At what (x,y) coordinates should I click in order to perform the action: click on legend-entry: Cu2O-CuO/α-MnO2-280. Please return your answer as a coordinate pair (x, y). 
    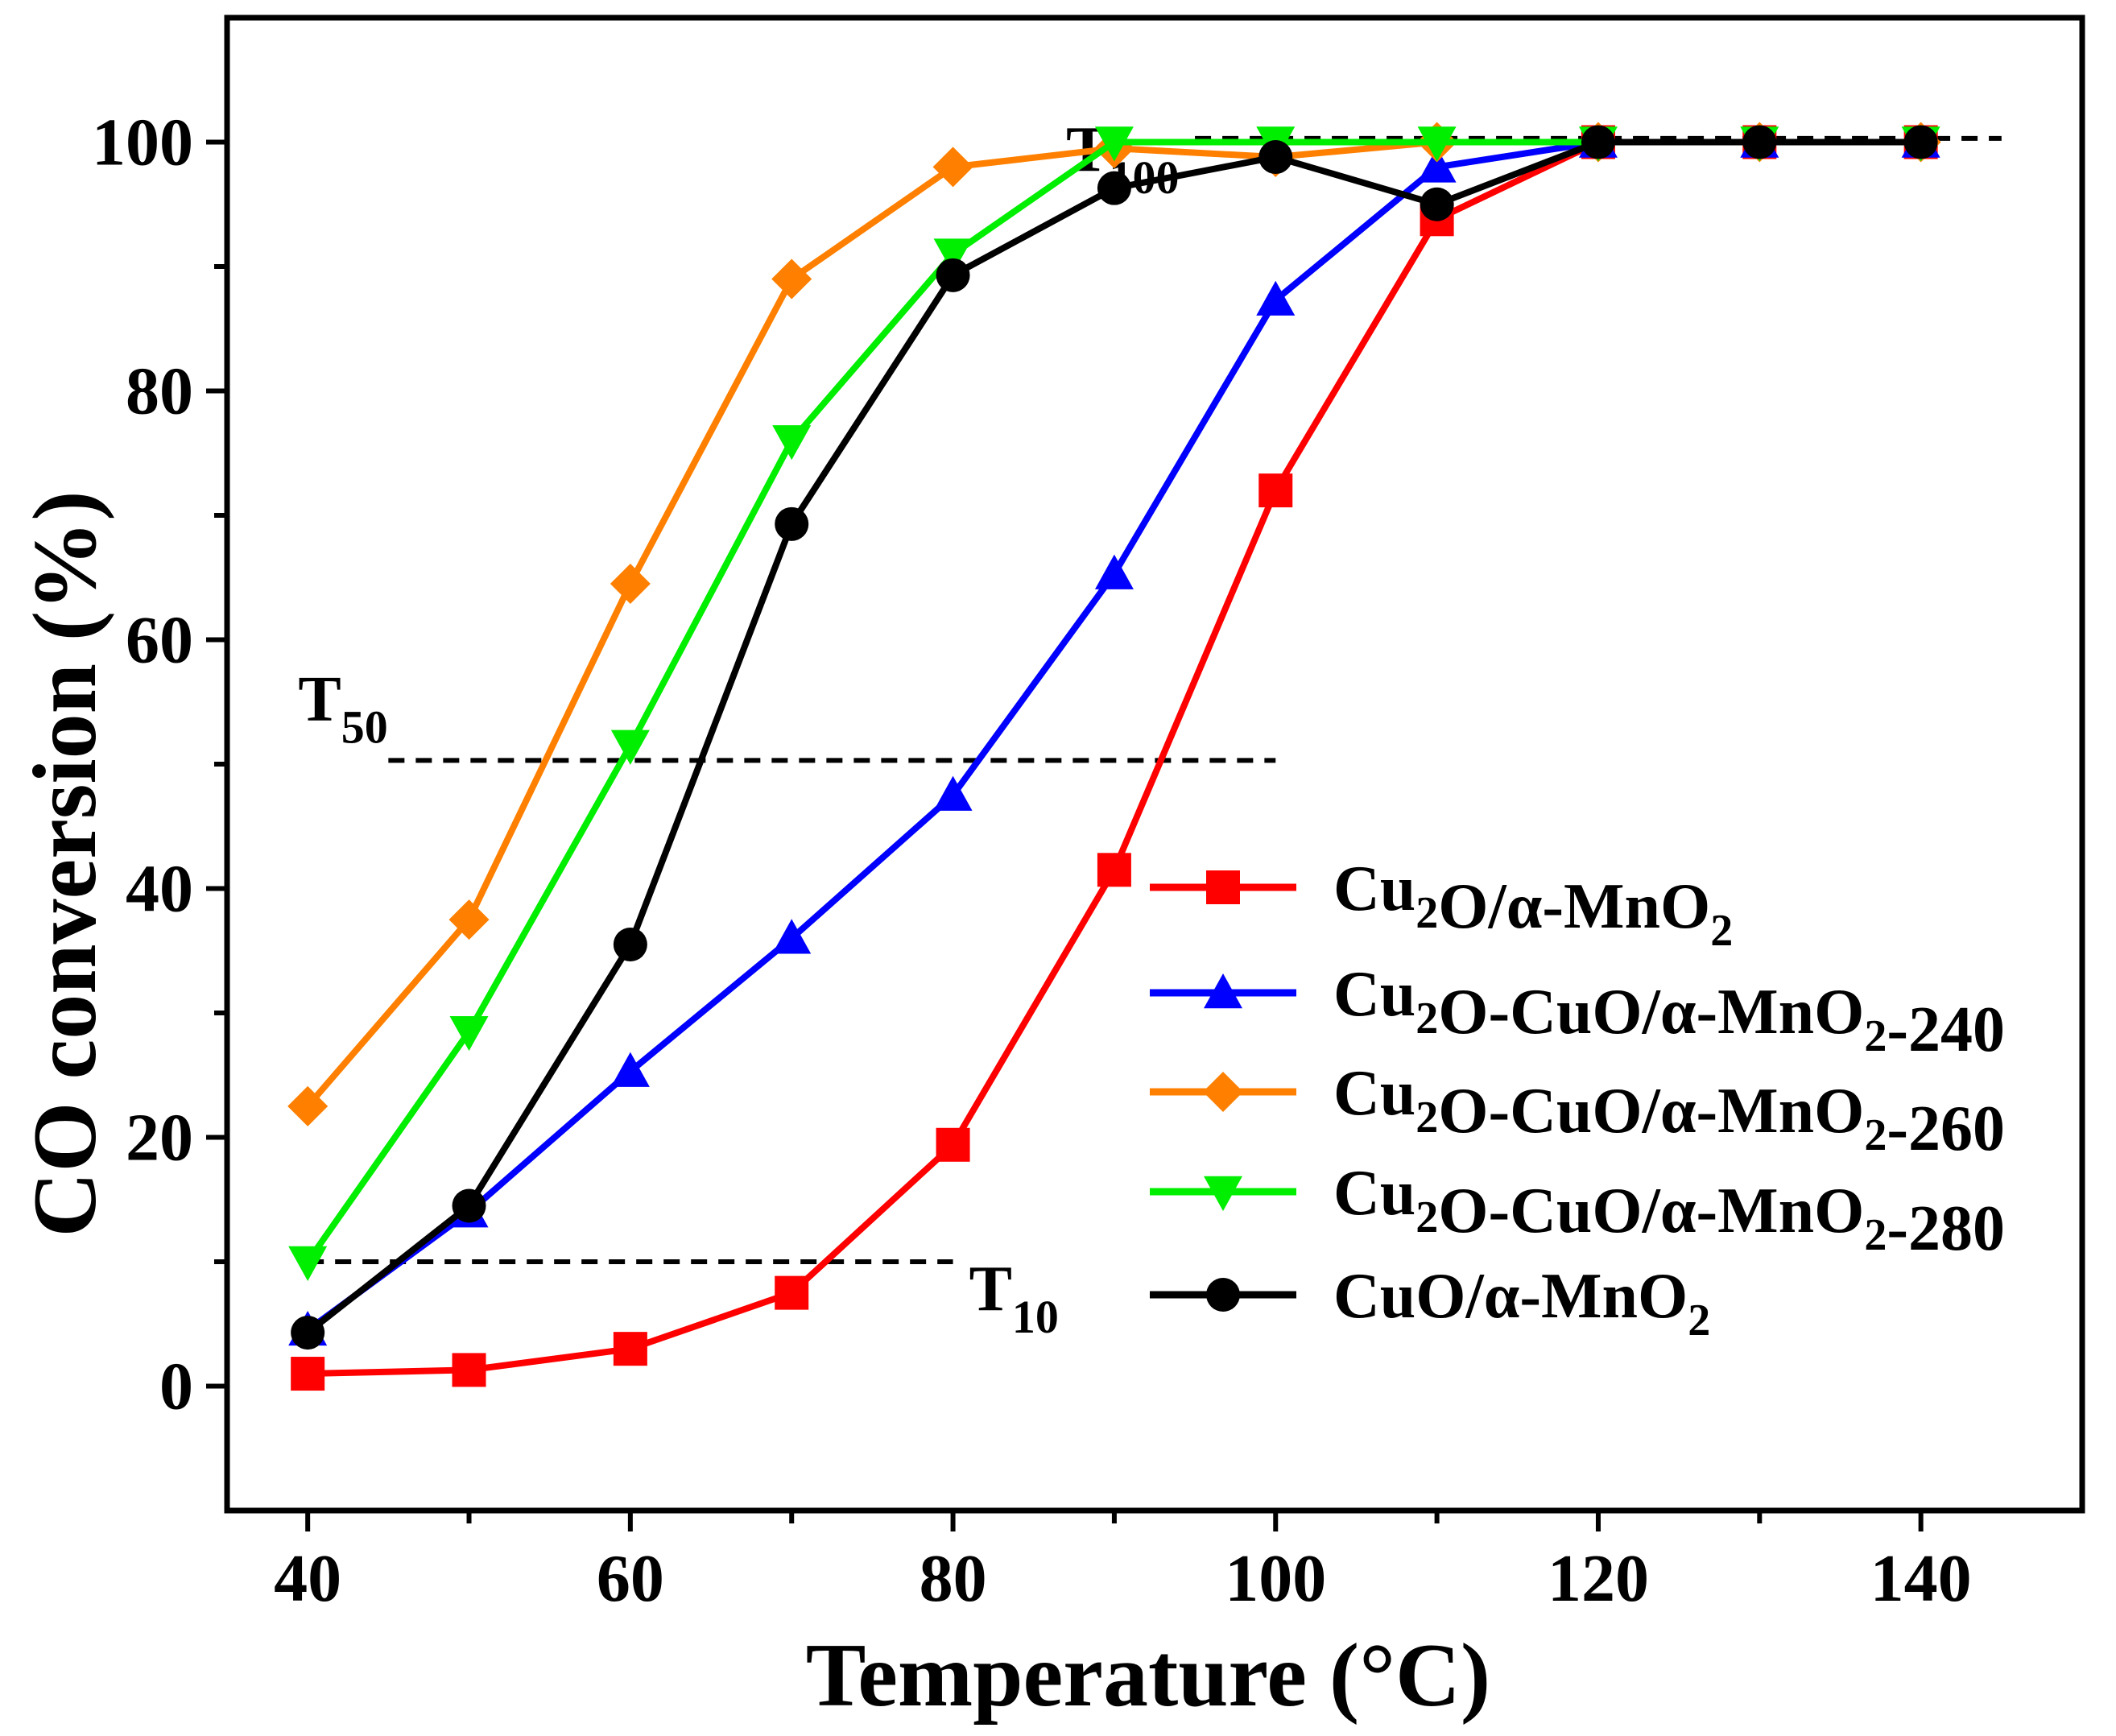
    Looking at the image, I should click on (1578, 1211).